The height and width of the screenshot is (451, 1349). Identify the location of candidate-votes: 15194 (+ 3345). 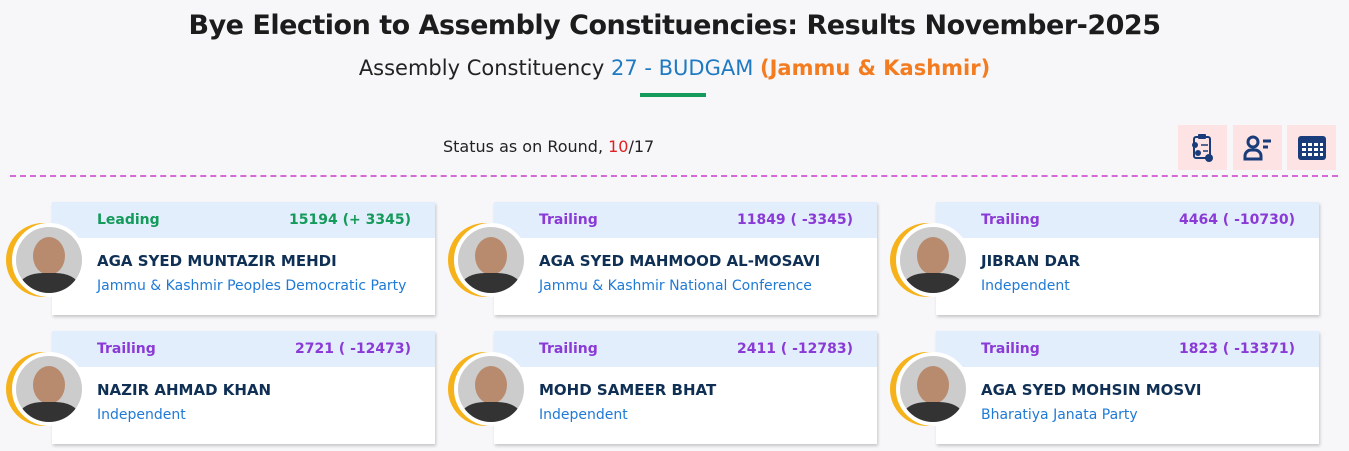
(350, 220).